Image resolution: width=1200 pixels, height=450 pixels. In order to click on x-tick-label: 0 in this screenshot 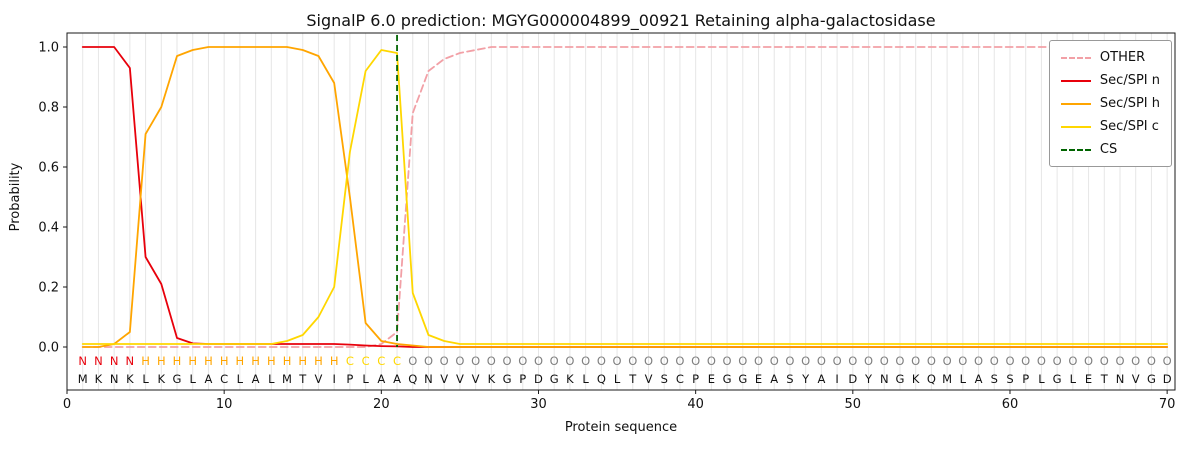, I will do `click(67, 404)`.